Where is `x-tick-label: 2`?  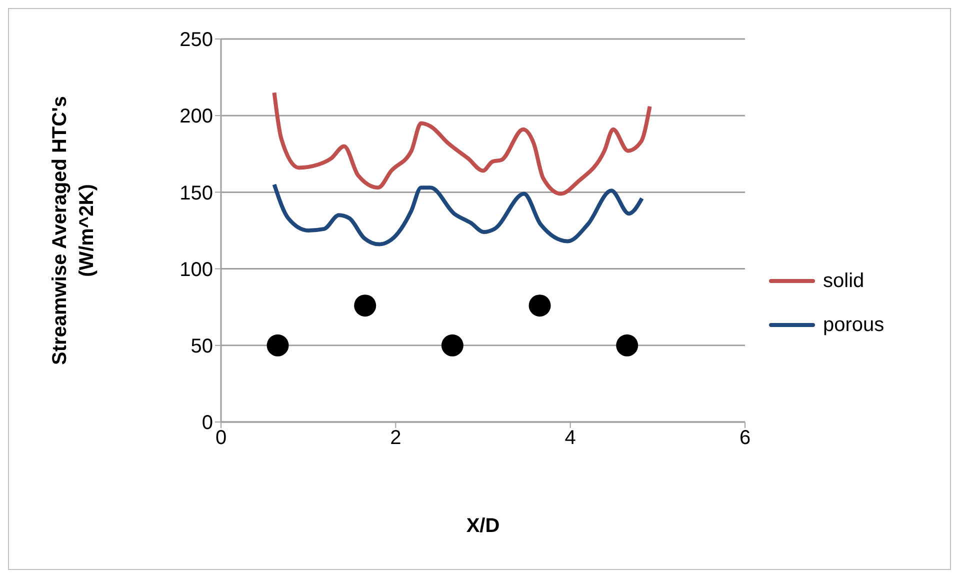 x-tick-label: 2 is located at coordinates (396, 438).